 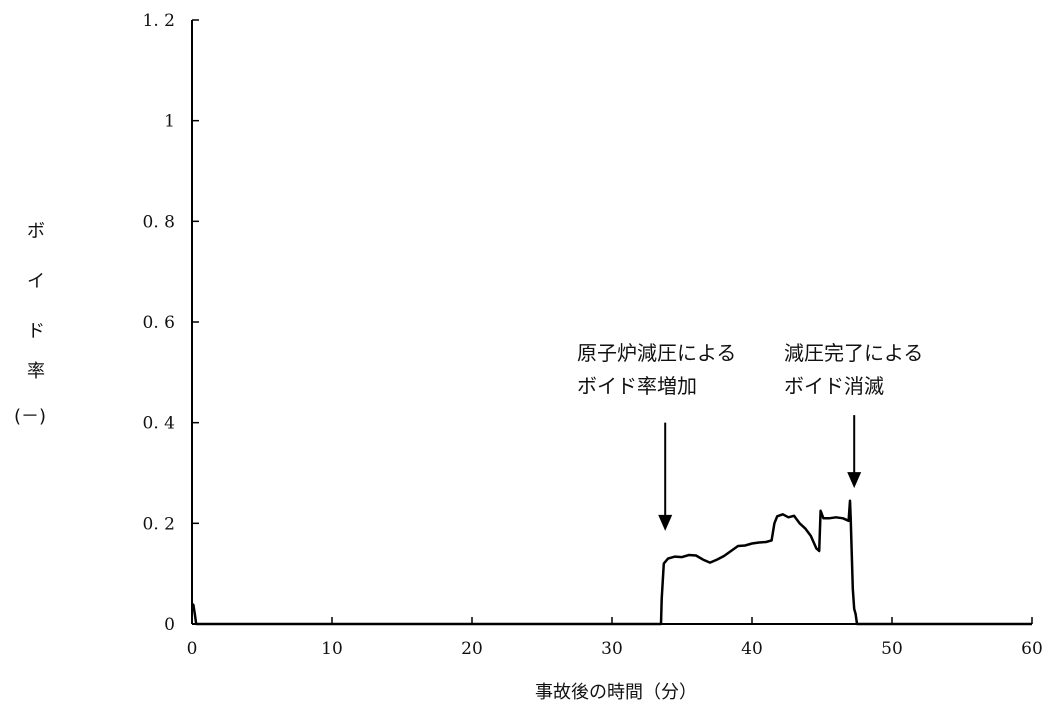 What do you see at coordinates (1032, 649) in the screenshot?
I see `x-tick-label-6: 60` at bounding box center [1032, 649].